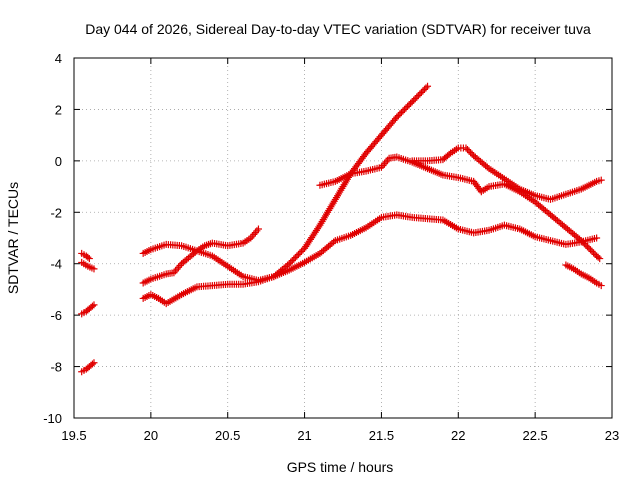  What do you see at coordinates (58, 58) in the screenshot?
I see `y-tick-label: 4` at bounding box center [58, 58].